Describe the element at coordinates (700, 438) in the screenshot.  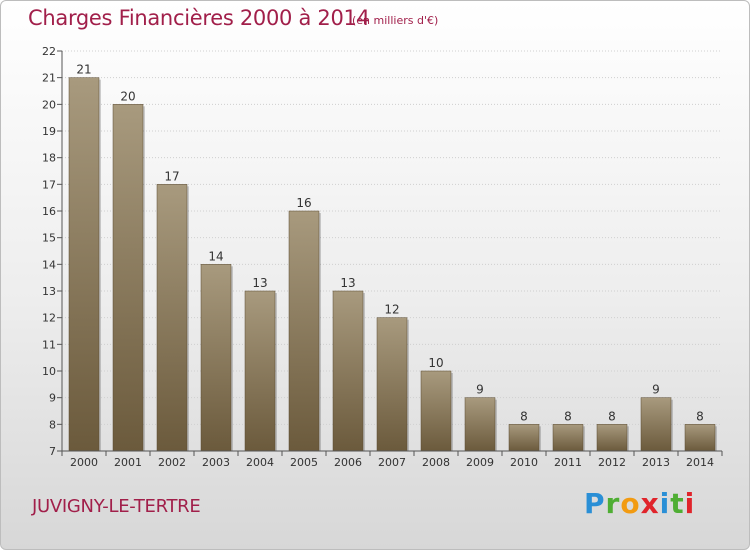
I see `bar-2014` at that location.